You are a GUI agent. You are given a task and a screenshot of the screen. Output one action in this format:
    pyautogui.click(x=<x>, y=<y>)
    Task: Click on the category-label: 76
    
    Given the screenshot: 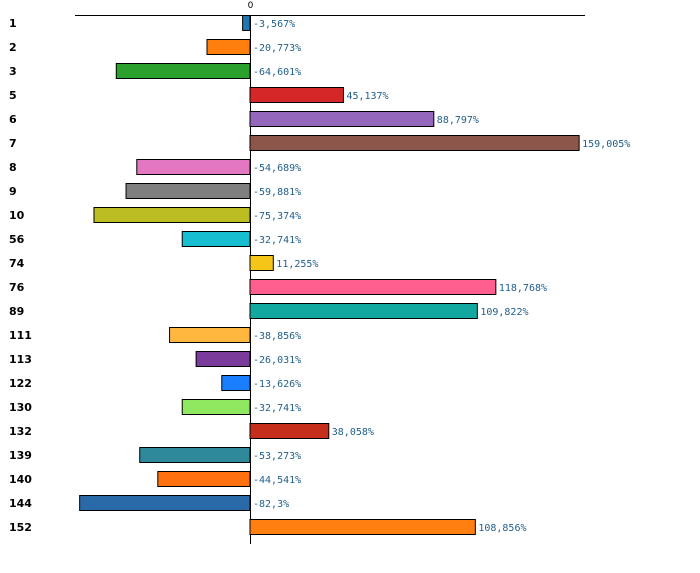 What is the action you would take?
    pyautogui.click(x=17, y=287)
    